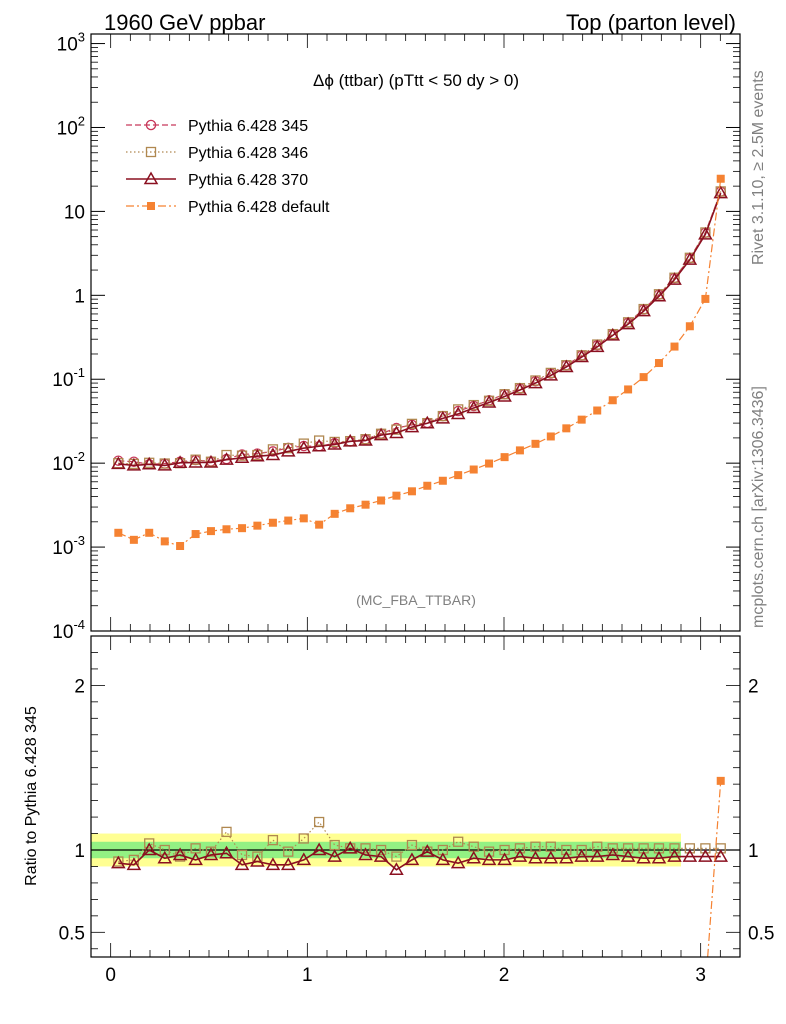 The height and width of the screenshot is (1024, 786). I want to click on y-tick-label: 10, so click(74, 212).